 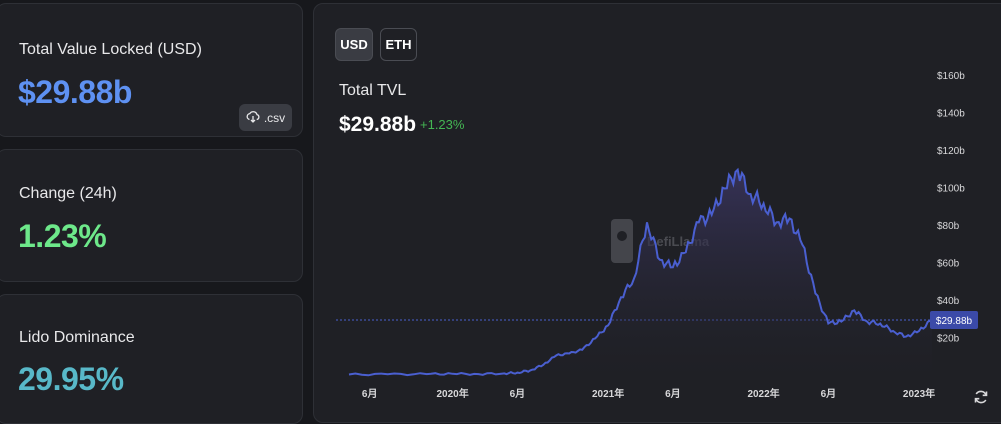 I want to click on refresh-icon, so click(x=981, y=397).